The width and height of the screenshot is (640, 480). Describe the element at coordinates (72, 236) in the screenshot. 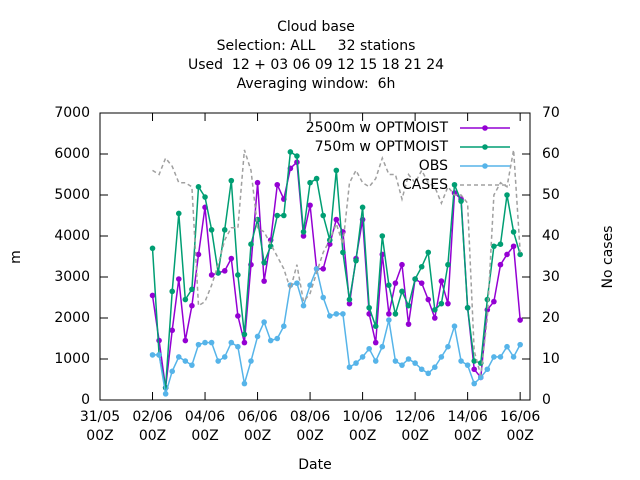

I see `y-tick-label: 4000` at that location.